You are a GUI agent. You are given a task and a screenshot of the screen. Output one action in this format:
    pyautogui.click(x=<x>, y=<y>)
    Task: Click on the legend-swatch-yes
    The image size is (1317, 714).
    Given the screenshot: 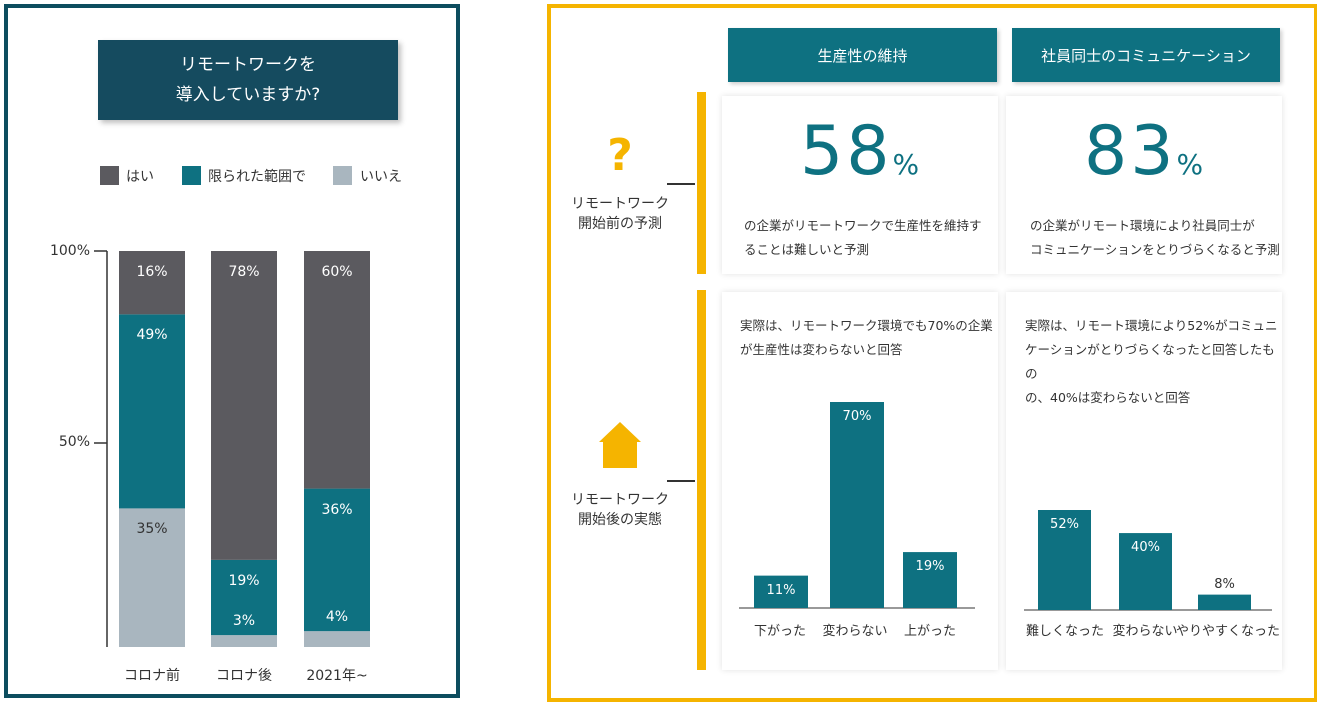 What is the action you would take?
    pyautogui.click(x=109, y=175)
    